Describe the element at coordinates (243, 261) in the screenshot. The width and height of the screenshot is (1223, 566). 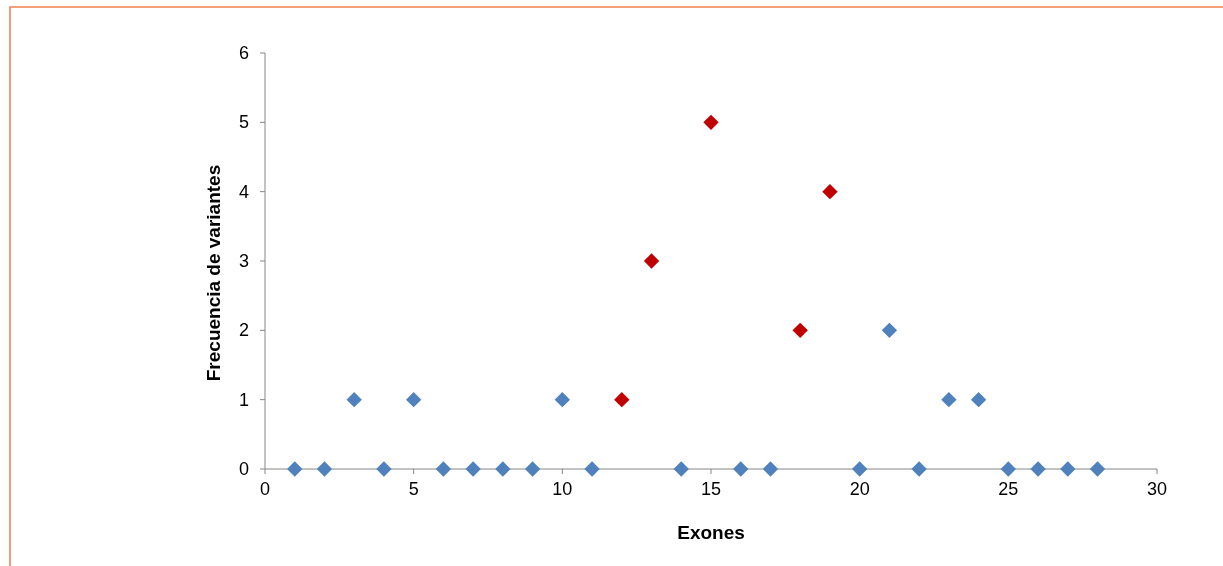
I see `y-tick-label: 3` at that location.